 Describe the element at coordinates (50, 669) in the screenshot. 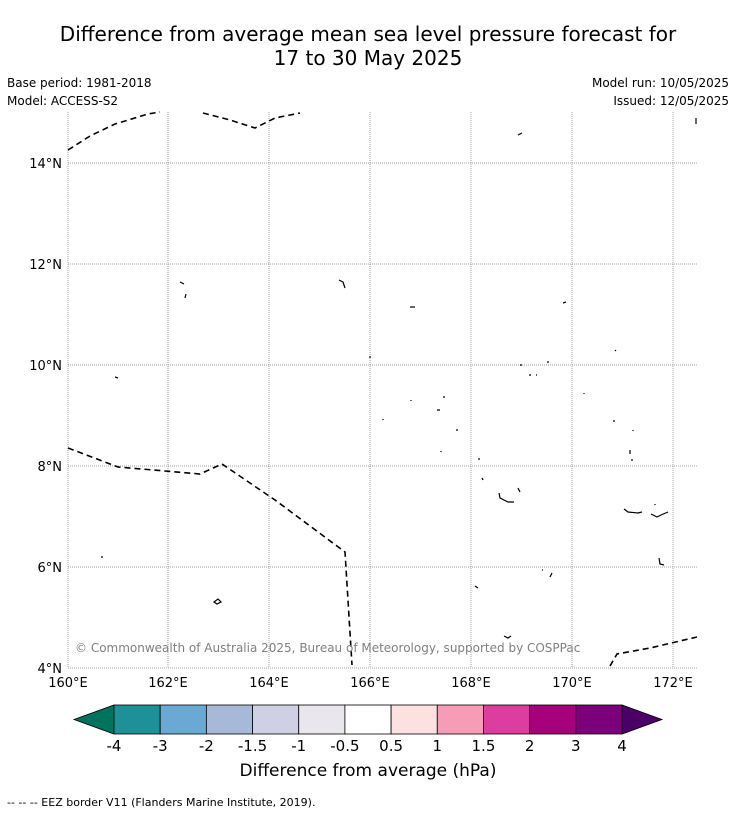

I see `lat-tick-label: 4°N` at that location.